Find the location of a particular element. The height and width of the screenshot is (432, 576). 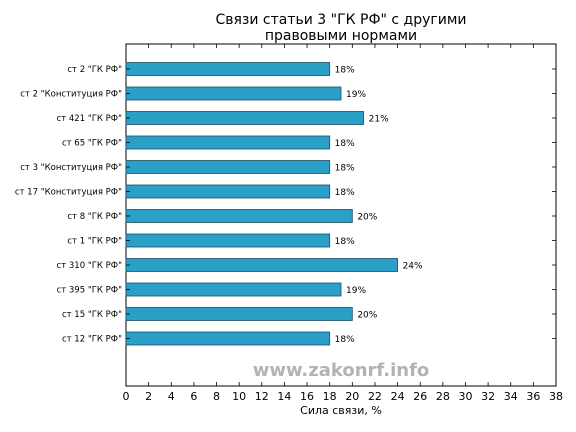

x-tick-label: 12 is located at coordinates (262, 396).